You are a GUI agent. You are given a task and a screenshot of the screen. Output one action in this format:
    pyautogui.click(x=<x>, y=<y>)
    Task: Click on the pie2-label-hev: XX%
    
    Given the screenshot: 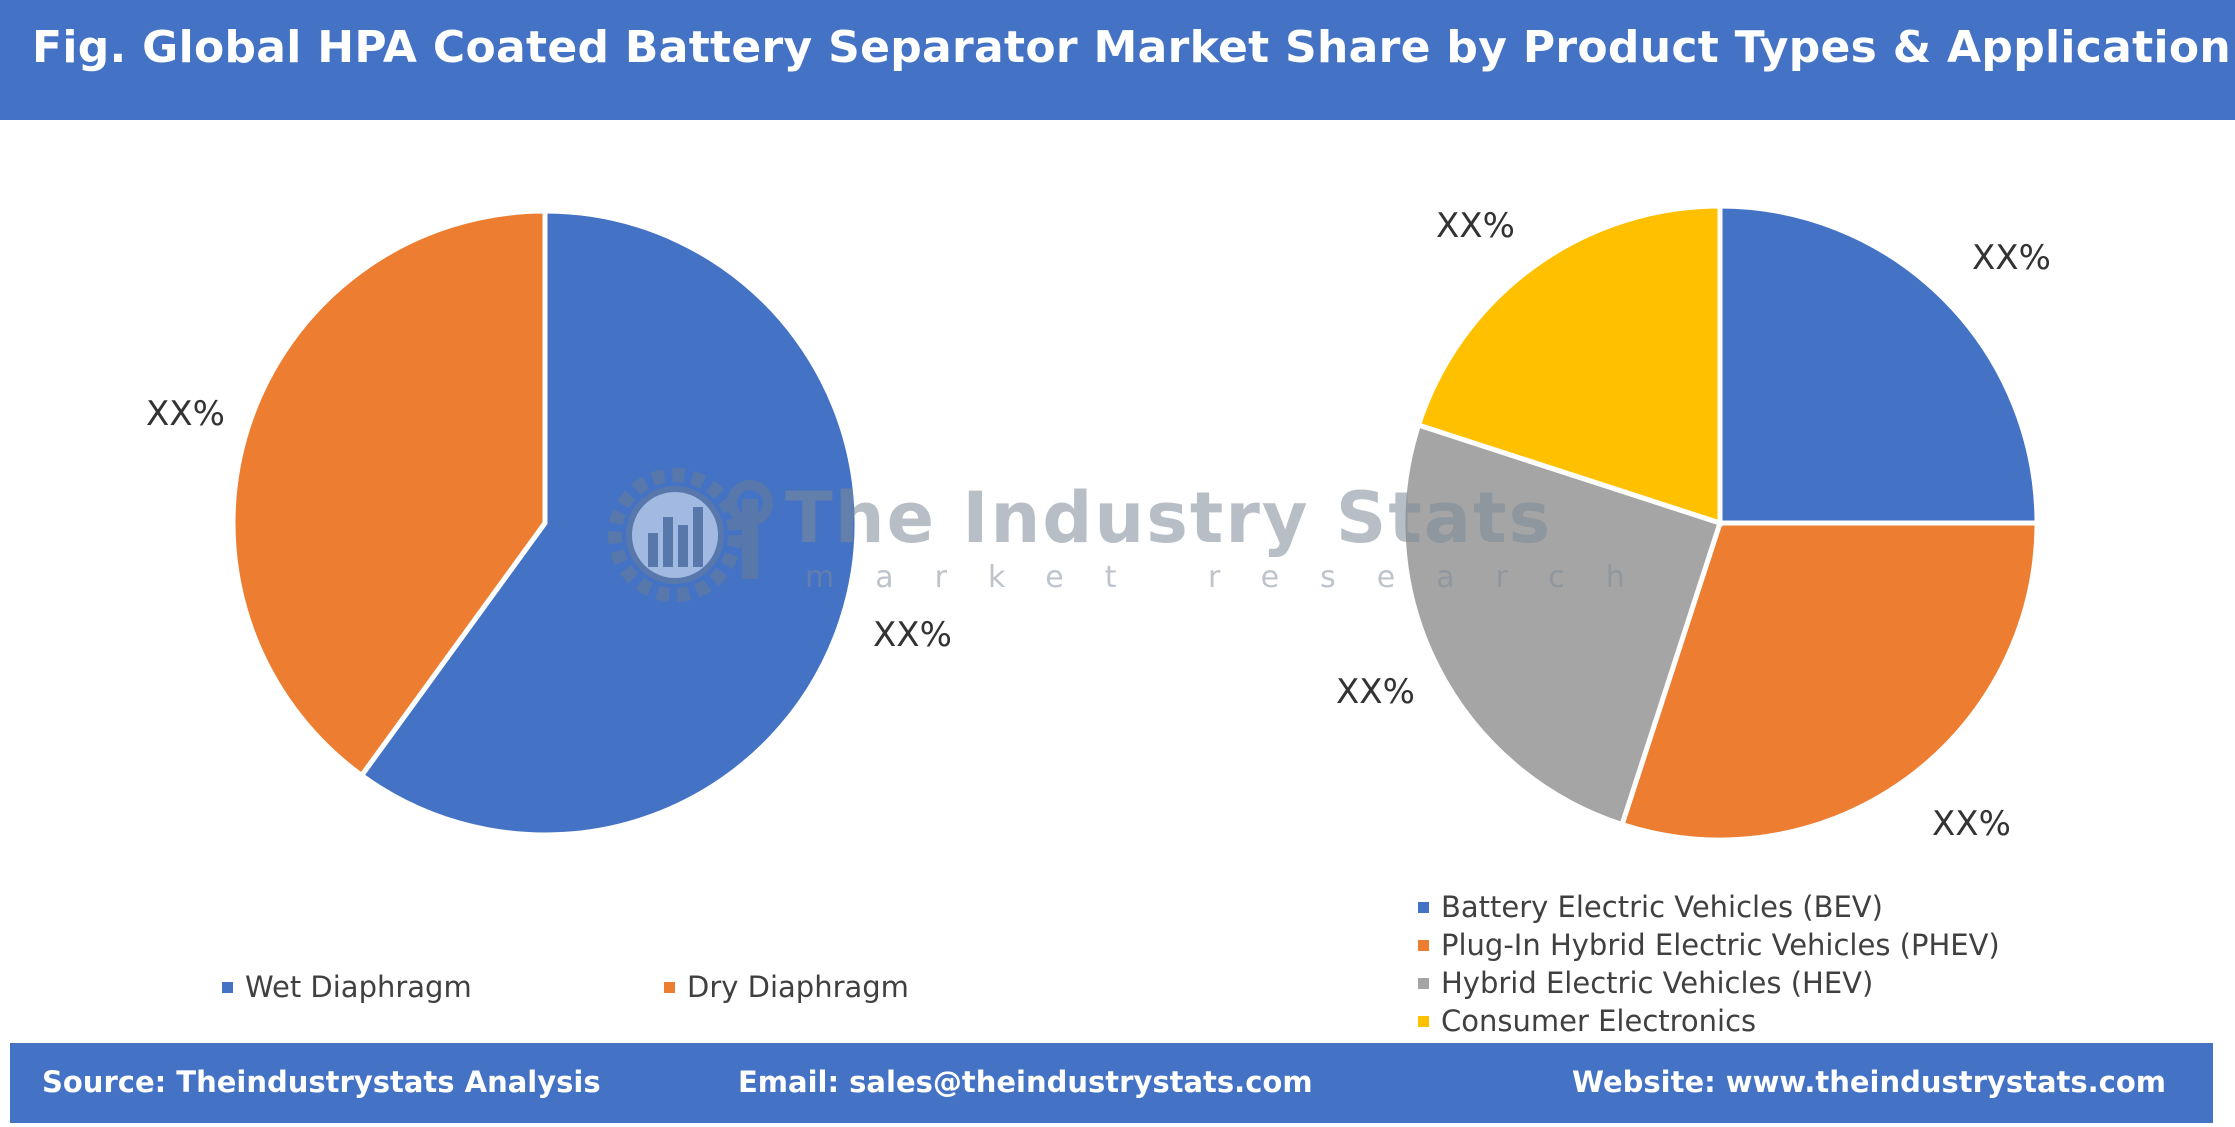 What is the action you would take?
    pyautogui.click(x=1375, y=692)
    